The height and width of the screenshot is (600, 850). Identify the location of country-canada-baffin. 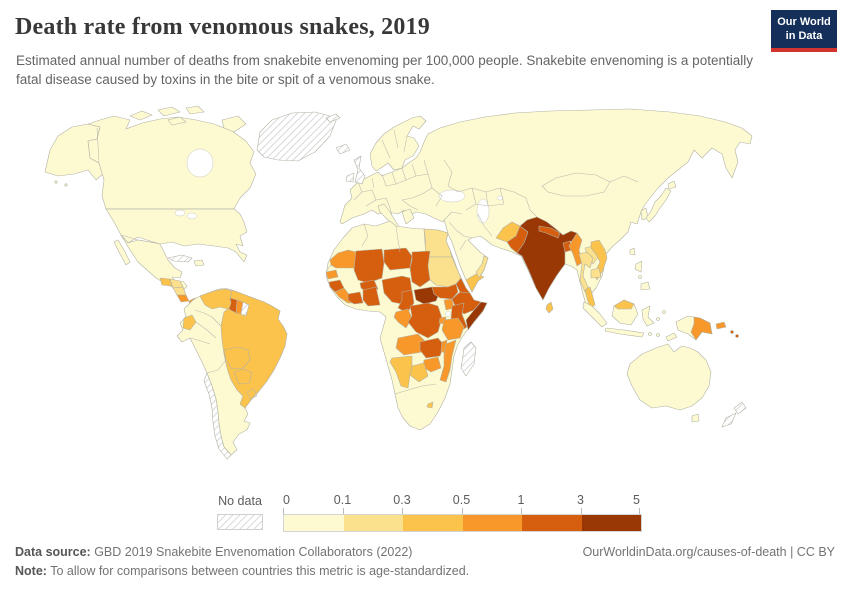
(234, 124).